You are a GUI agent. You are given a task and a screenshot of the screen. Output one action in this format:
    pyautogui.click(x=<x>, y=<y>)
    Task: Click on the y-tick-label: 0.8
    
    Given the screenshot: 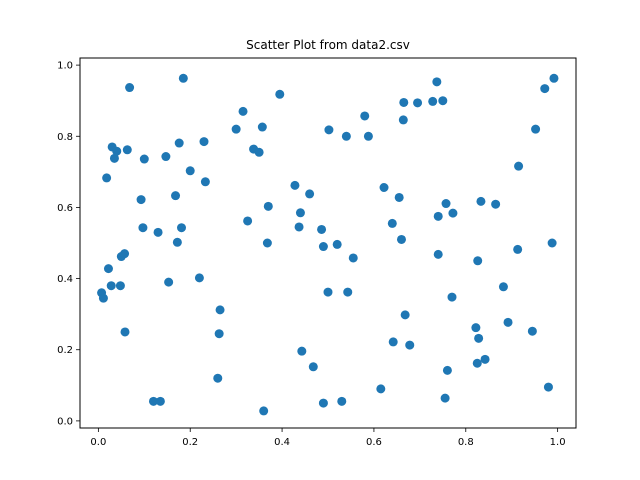 What is the action you would take?
    pyautogui.click(x=65, y=137)
    